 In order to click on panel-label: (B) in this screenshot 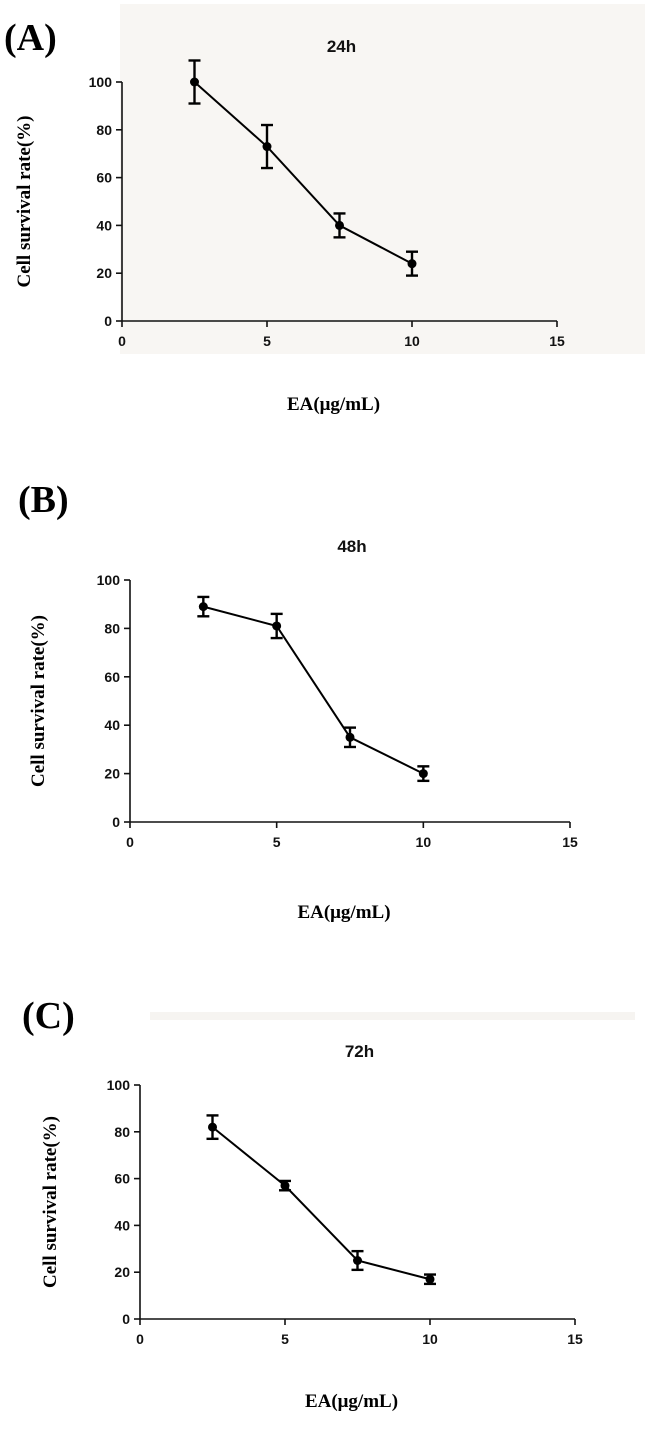, I will do `click(43, 500)`.